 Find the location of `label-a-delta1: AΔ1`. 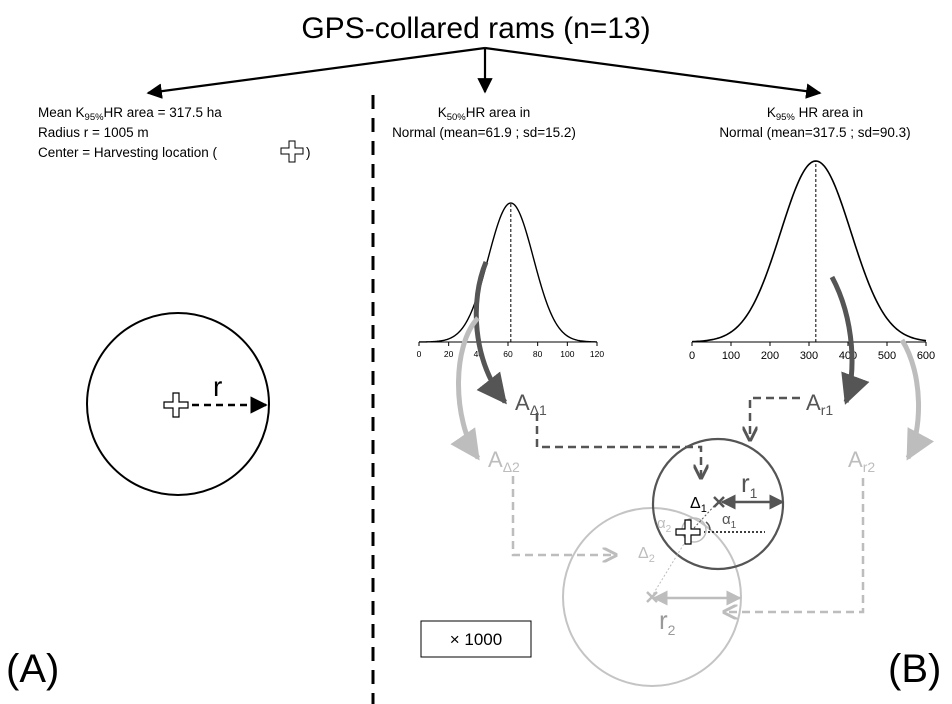

label-a-delta1: AΔ1 is located at coordinates (531, 404).